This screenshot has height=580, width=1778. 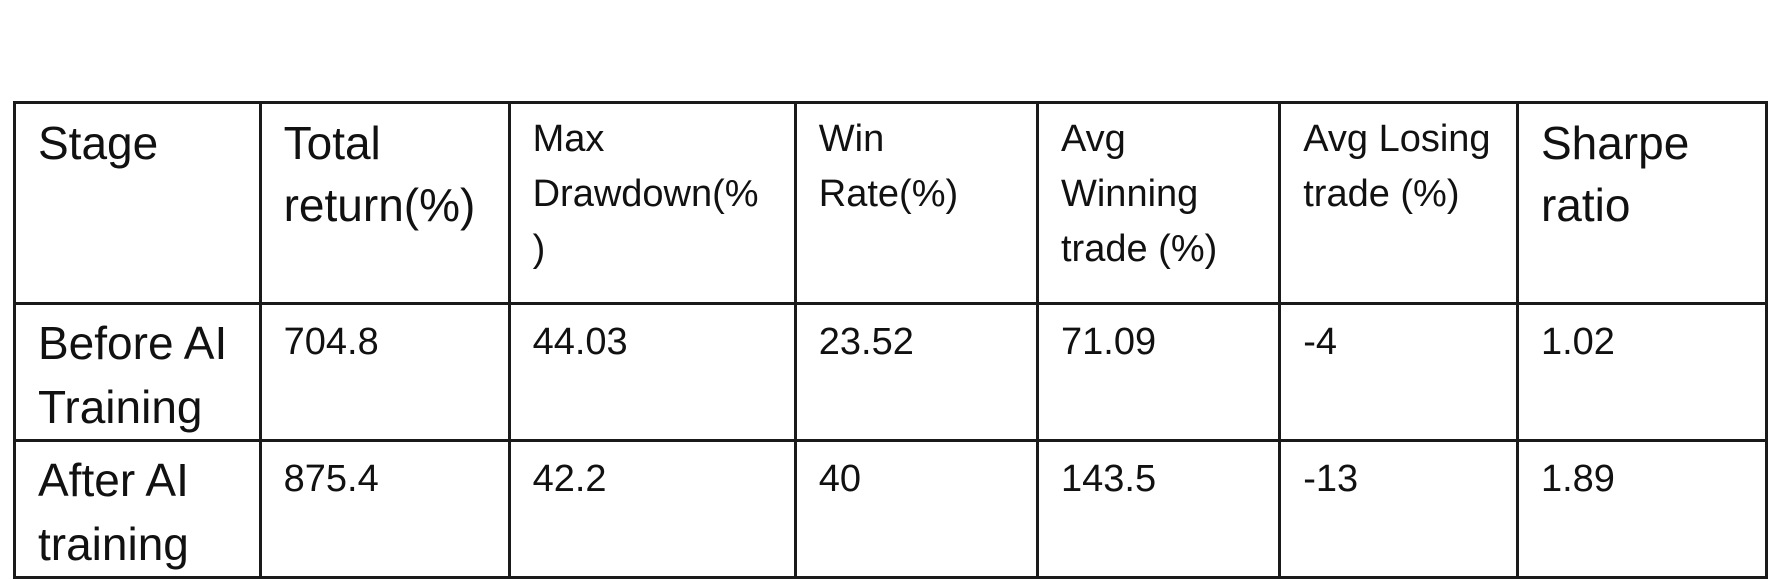 I want to click on header-avg-losing-trade: Avg Losing trade (%), so click(x=1398, y=203).